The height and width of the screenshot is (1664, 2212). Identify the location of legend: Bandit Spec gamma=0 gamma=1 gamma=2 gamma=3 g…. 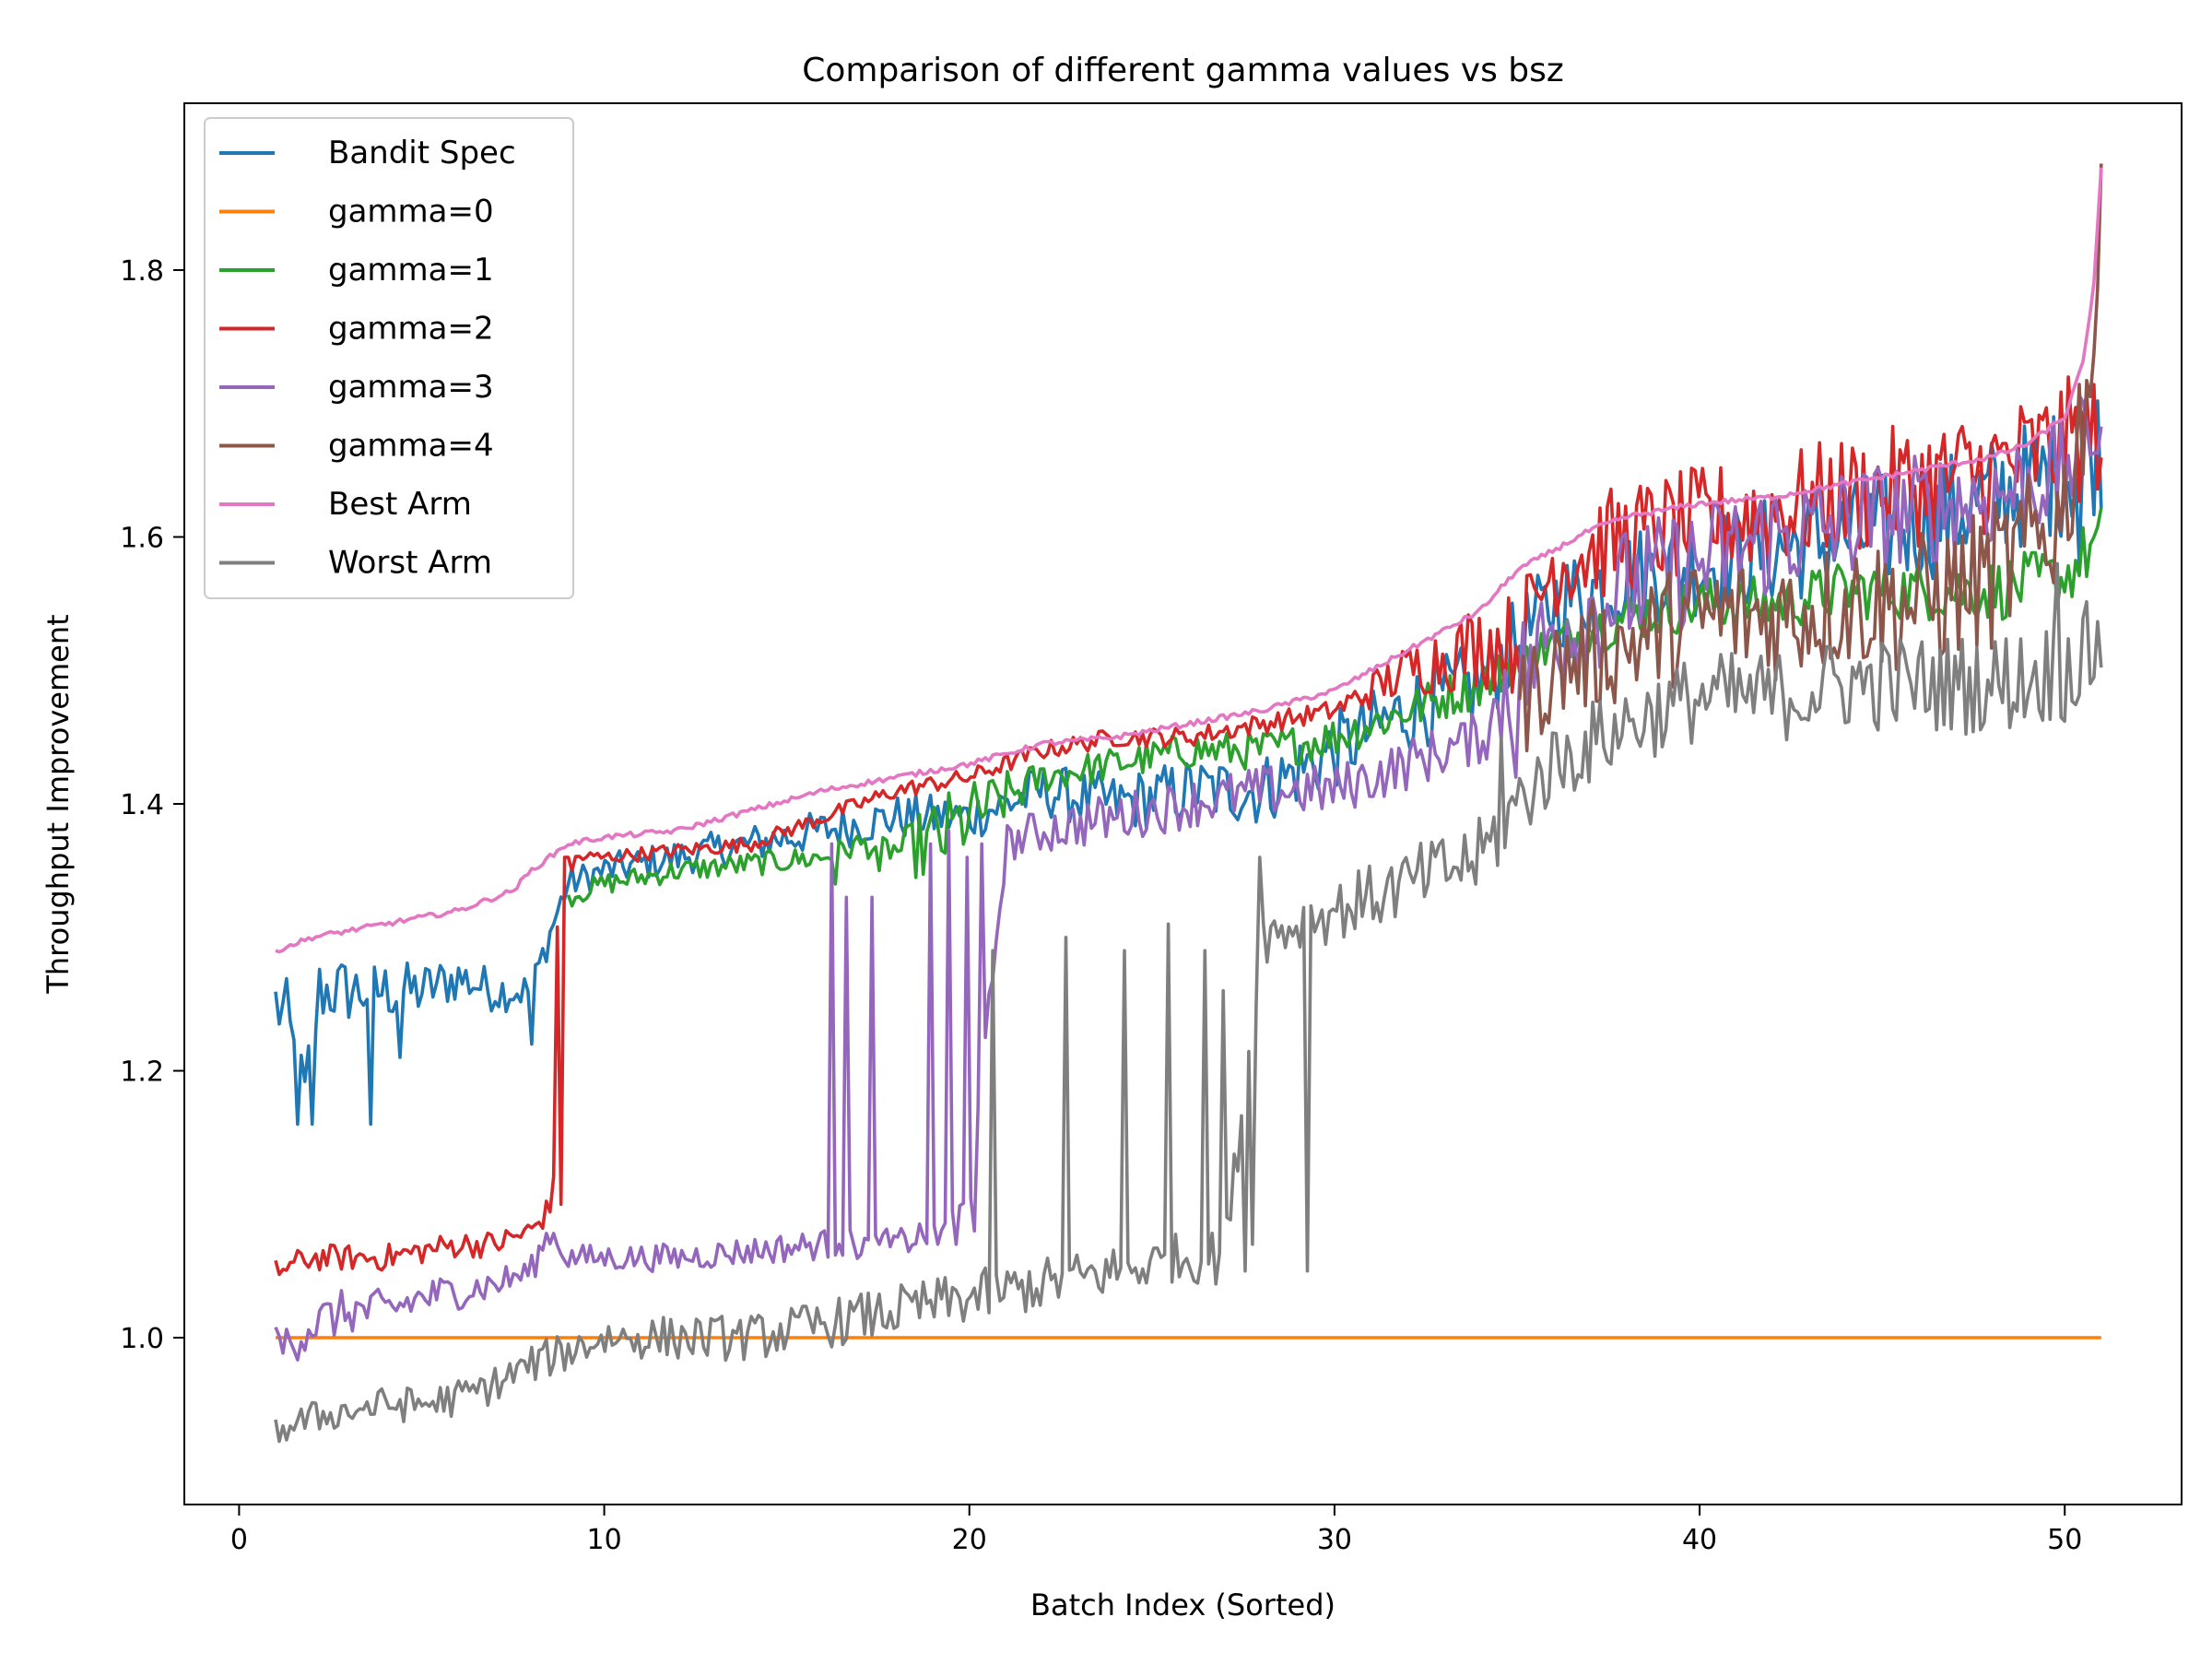
(389, 358).